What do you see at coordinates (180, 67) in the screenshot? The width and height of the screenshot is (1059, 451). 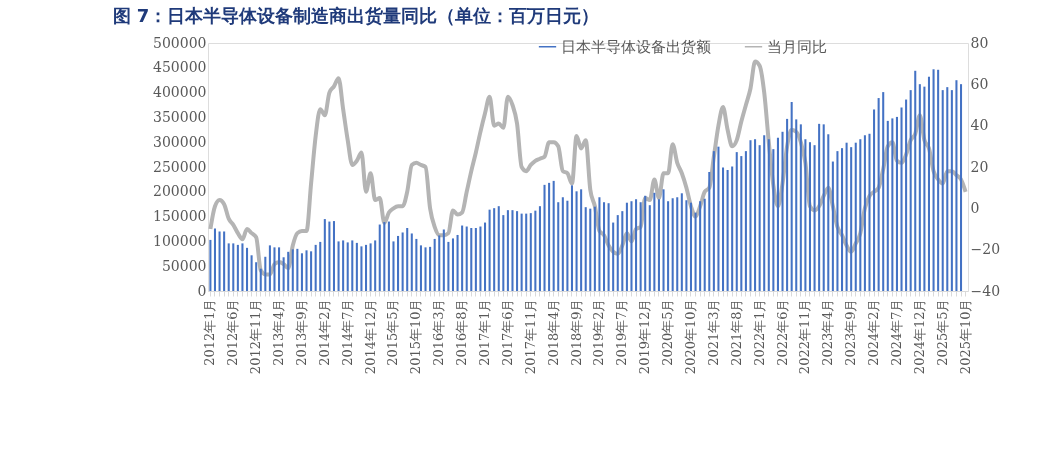 I see `y-tick-label: 450000` at bounding box center [180, 67].